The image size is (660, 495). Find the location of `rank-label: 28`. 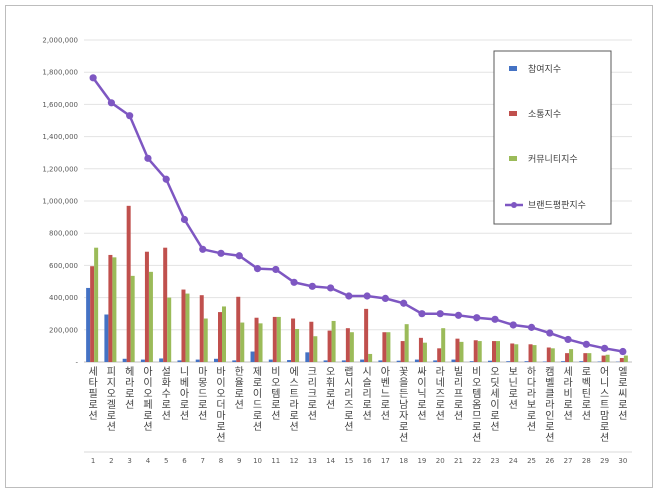

rank-label: 28 is located at coordinates (586, 461).